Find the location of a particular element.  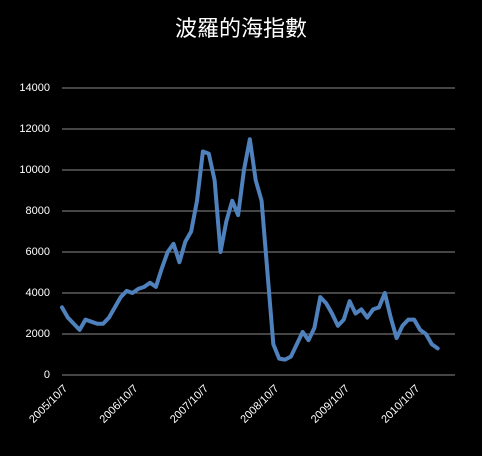

y-tick-label: 14000 is located at coordinates (34, 88).